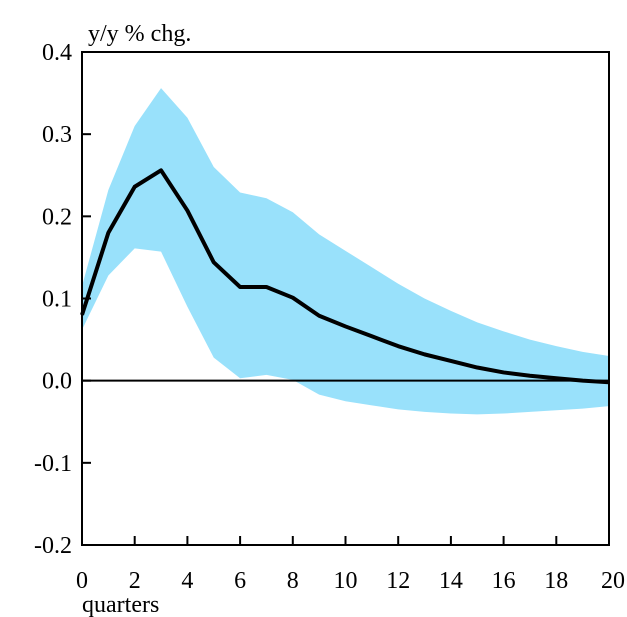  What do you see at coordinates (57, 300) in the screenshot?
I see `y-tick-label: 0.1` at bounding box center [57, 300].